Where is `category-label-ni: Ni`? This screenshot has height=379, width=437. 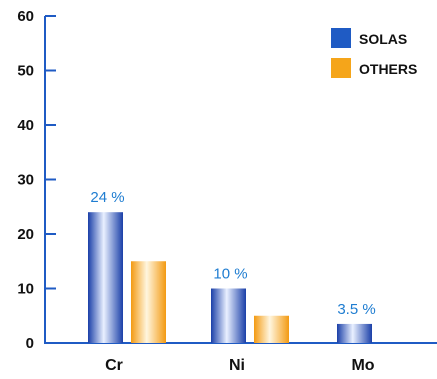
category-label-ni: Ni is located at coordinates (237, 365).